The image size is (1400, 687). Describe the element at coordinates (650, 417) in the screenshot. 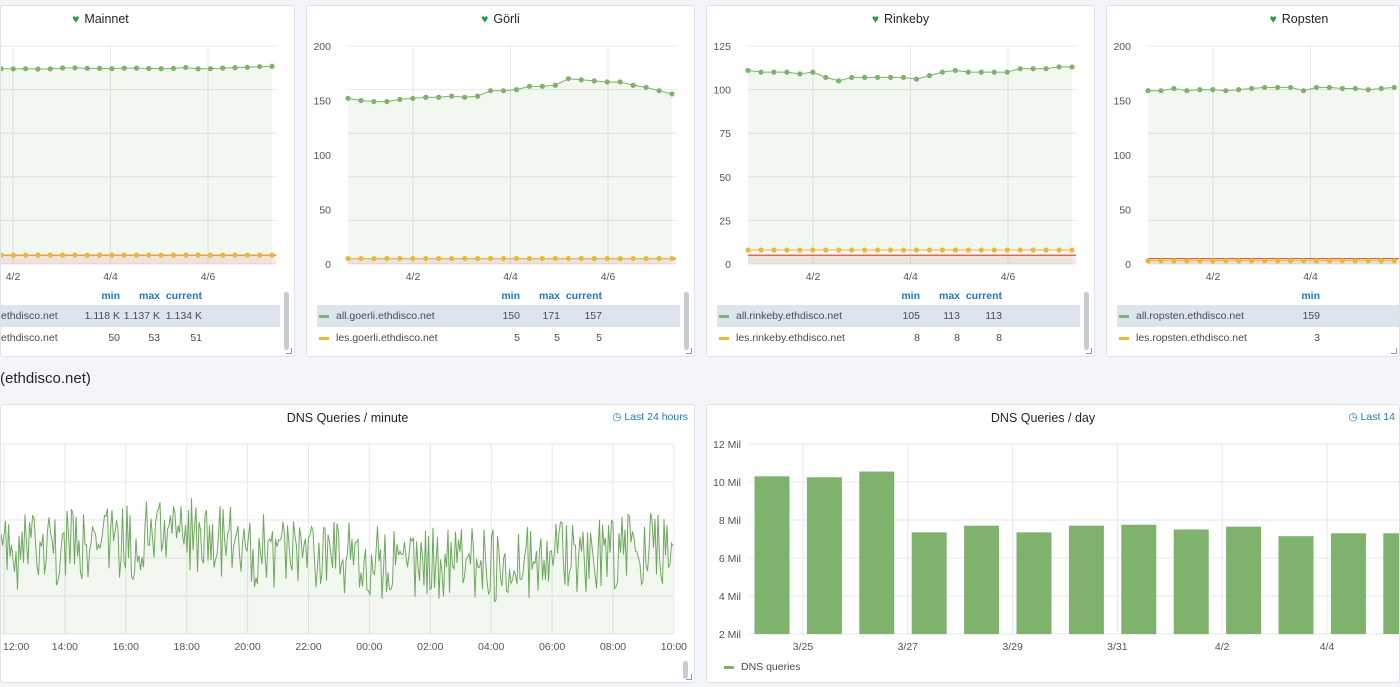

I see `time-range-info: ◷ Last 24 hours` at that location.